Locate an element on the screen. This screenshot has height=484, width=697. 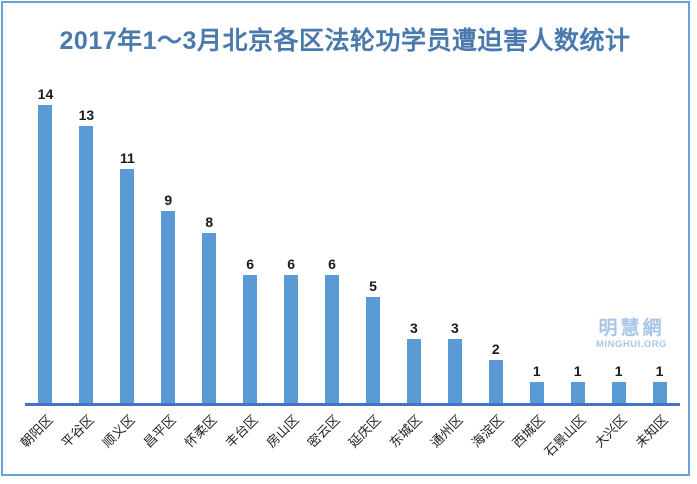
bar-value-label: 2 is located at coordinates (495, 349).